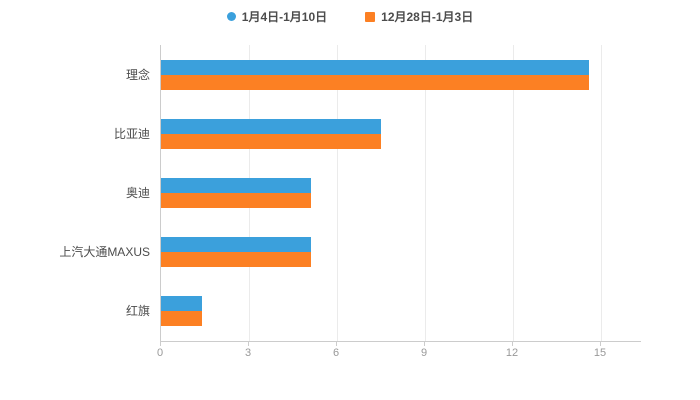 The height and width of the screenshot is (400, 700). I want to click on y-axis-category-label: 奥迪, so click(137, 193).